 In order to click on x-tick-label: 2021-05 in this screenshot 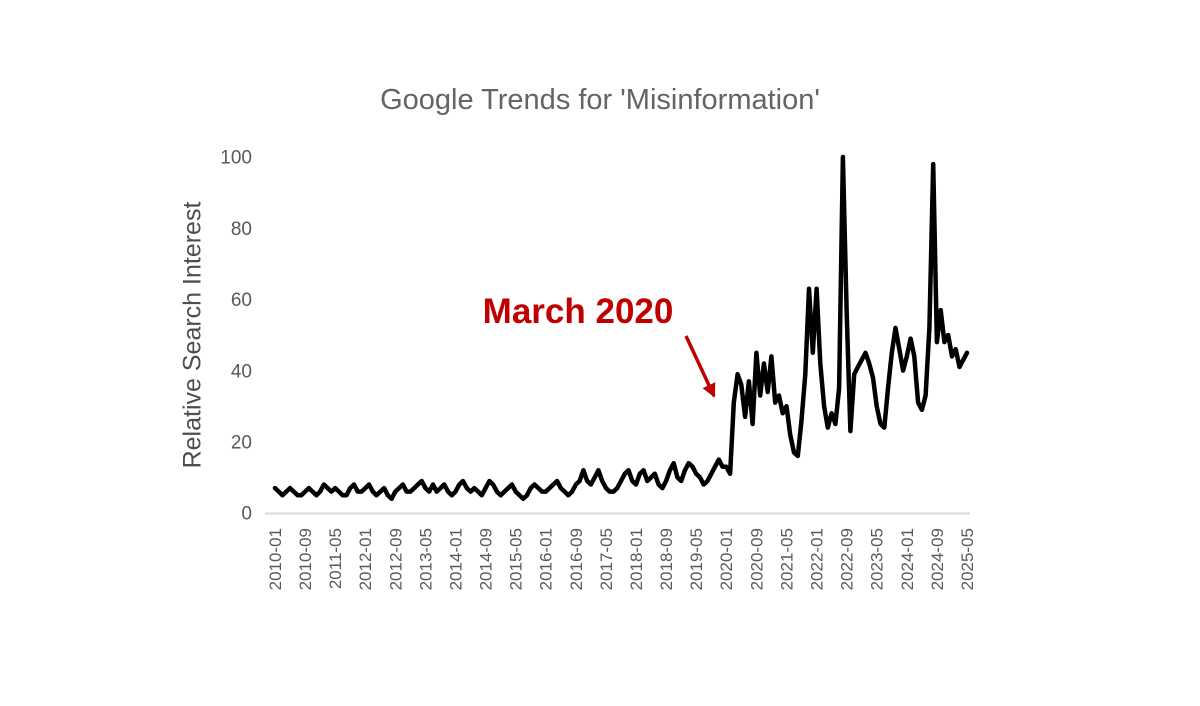, I will do `click(786, 559)`.